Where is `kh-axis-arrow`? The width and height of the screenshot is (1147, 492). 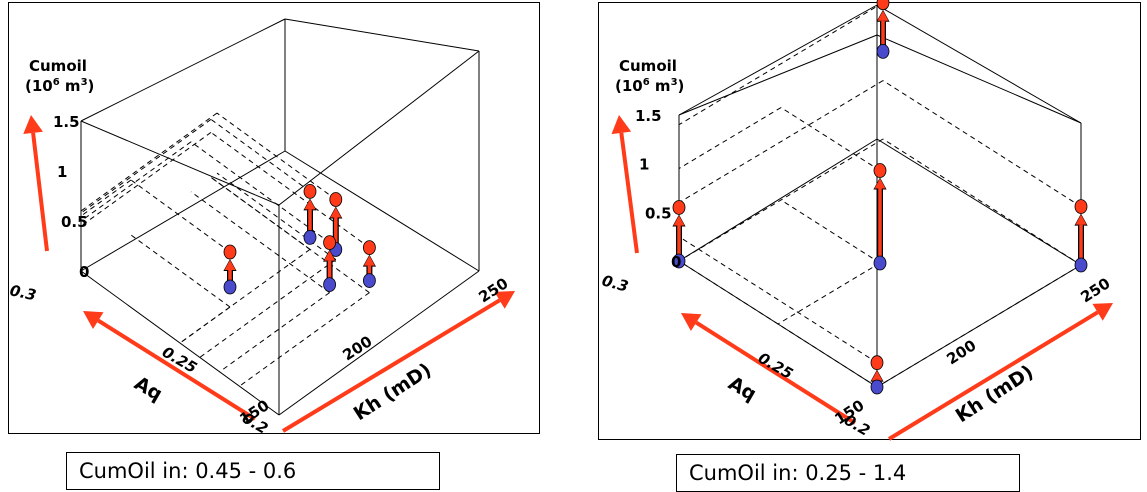 kh-axis-arrow is located at coordinates (398, 362).